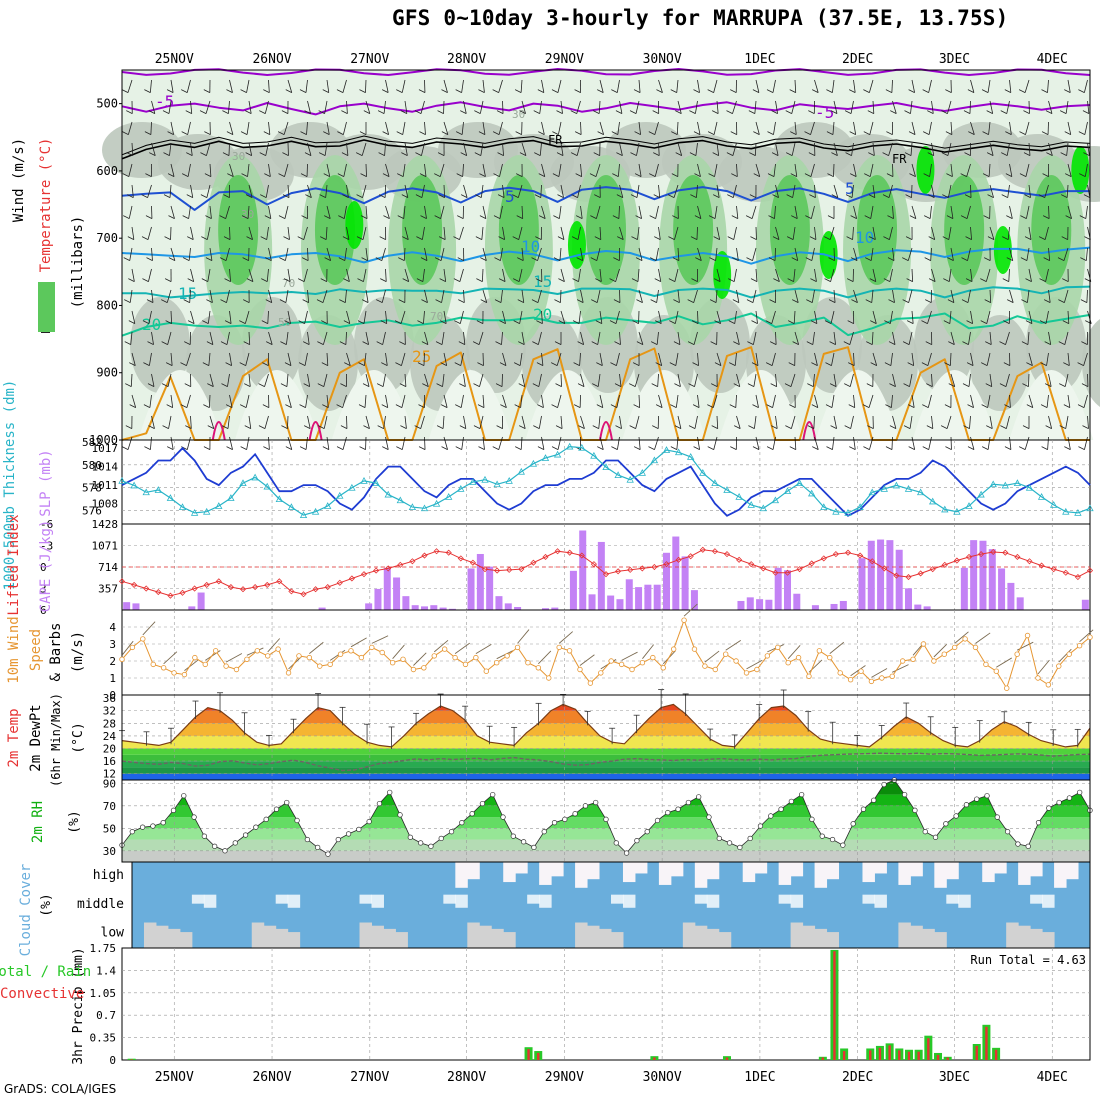 This screenshot has height=1100, width=1100. What do you see at coordinates (74, 821) in the screenshot?
I see `axis-label-rh-units: (%)` at bounding box center [74, 821].